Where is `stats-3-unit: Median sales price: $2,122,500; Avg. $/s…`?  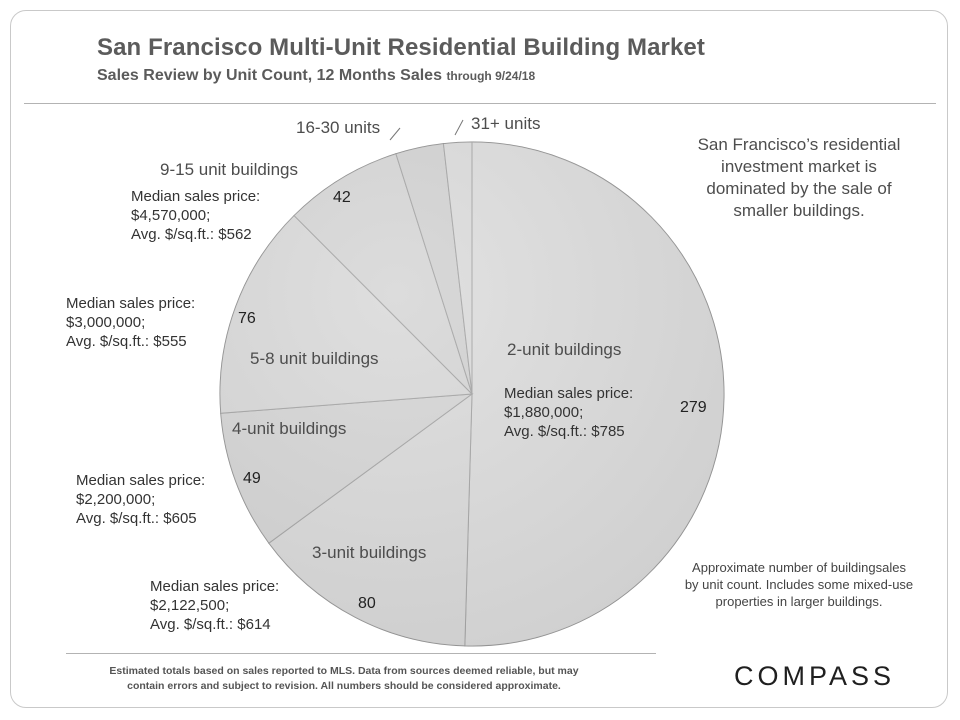
stats-3-unit: Median sales price: $2,122,500; Avg. $/s… is located at coordinates (214, 605).